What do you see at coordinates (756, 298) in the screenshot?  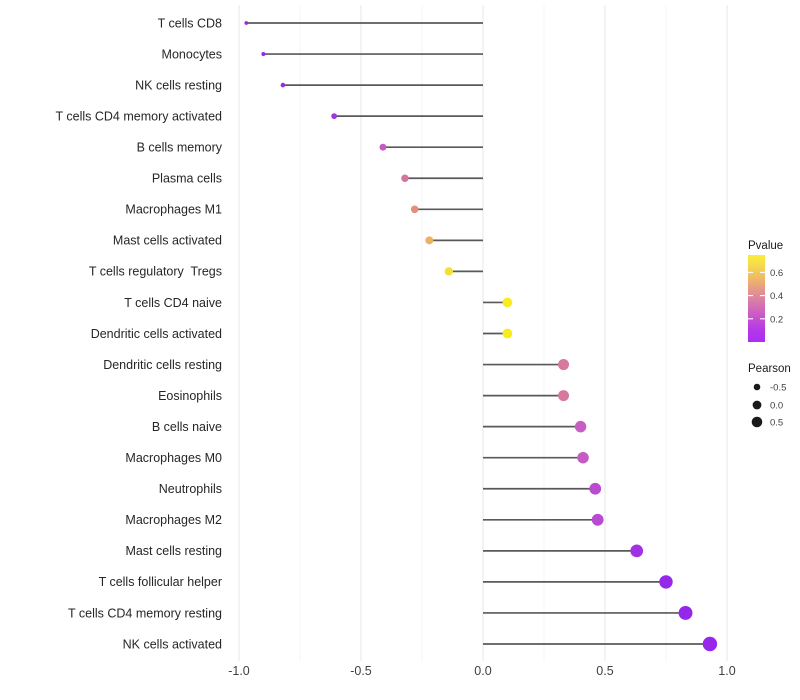 I see `pvalue-colorbar` at bounding box center [756, 298].